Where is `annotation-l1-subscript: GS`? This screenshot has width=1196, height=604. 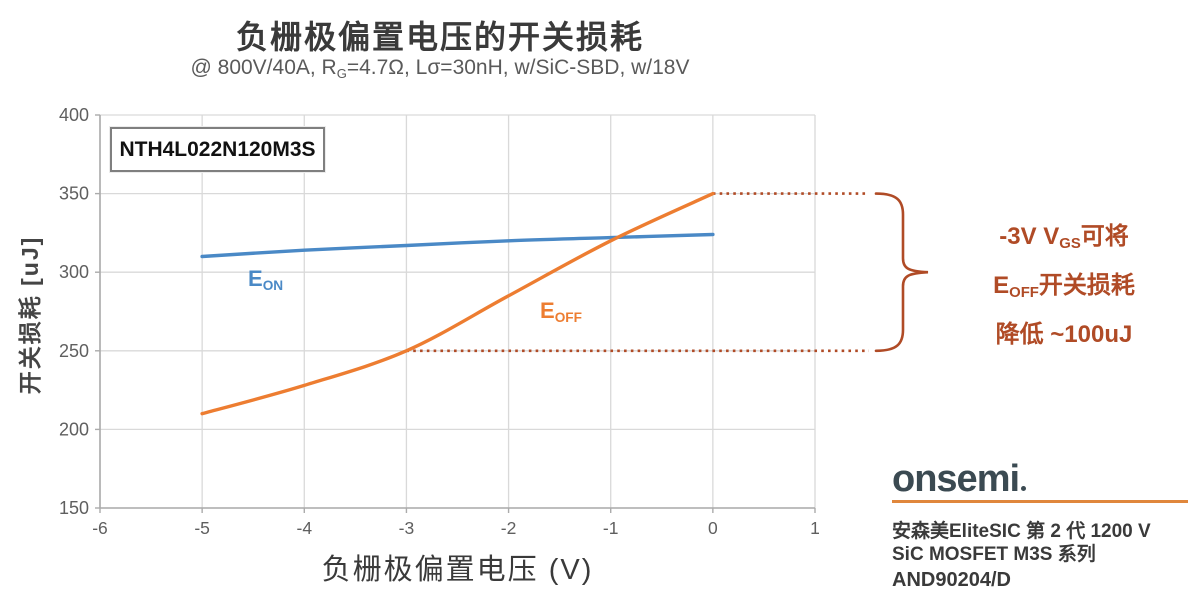
annotation-l1-subscript: GS is located at coordinates (1070, 244).